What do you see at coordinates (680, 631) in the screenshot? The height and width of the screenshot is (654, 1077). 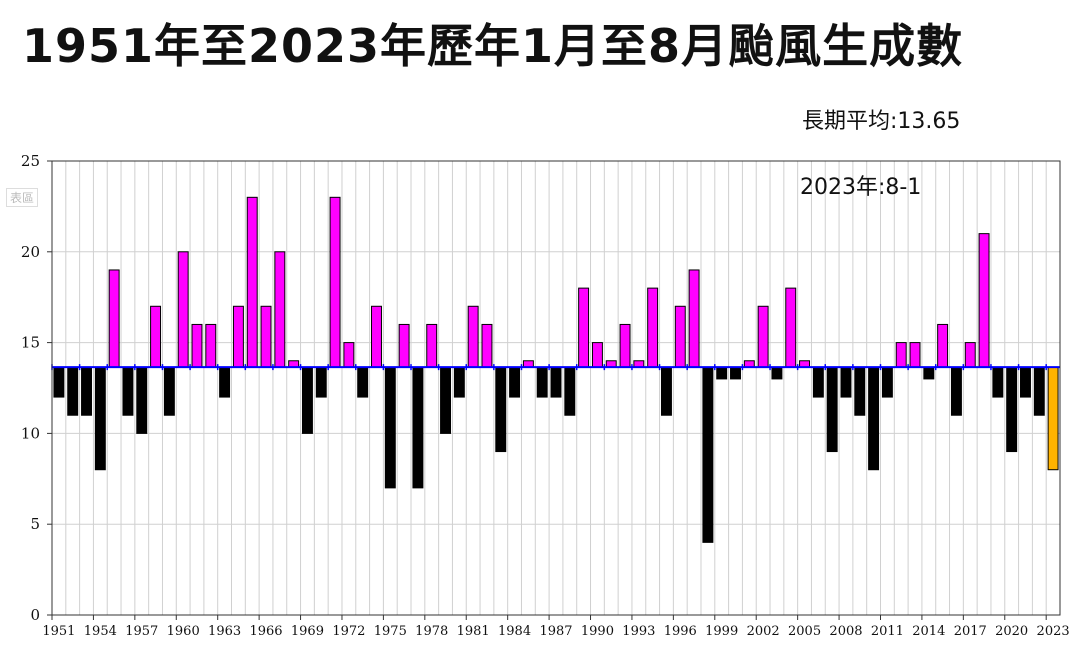 I see `x-tick-label: 1996` at bounding box center [680, 631].